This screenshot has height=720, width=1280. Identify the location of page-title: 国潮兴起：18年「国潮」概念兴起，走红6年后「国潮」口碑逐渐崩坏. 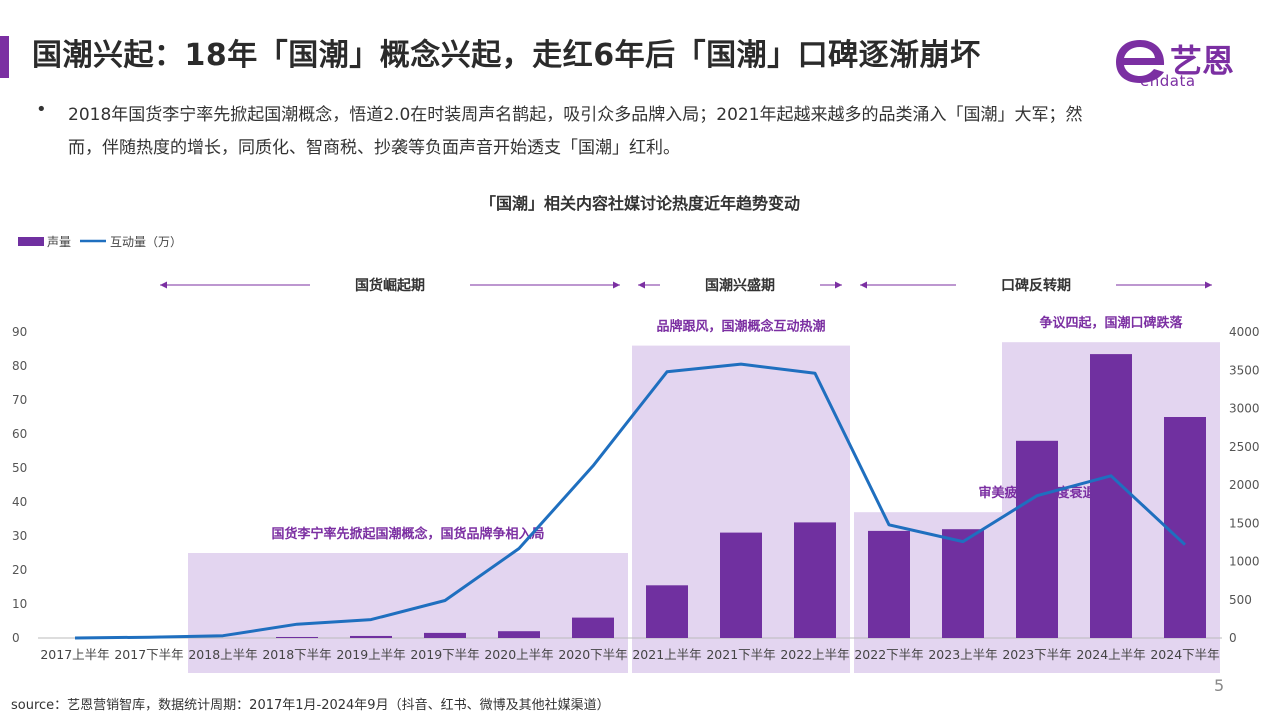
(506, 55).